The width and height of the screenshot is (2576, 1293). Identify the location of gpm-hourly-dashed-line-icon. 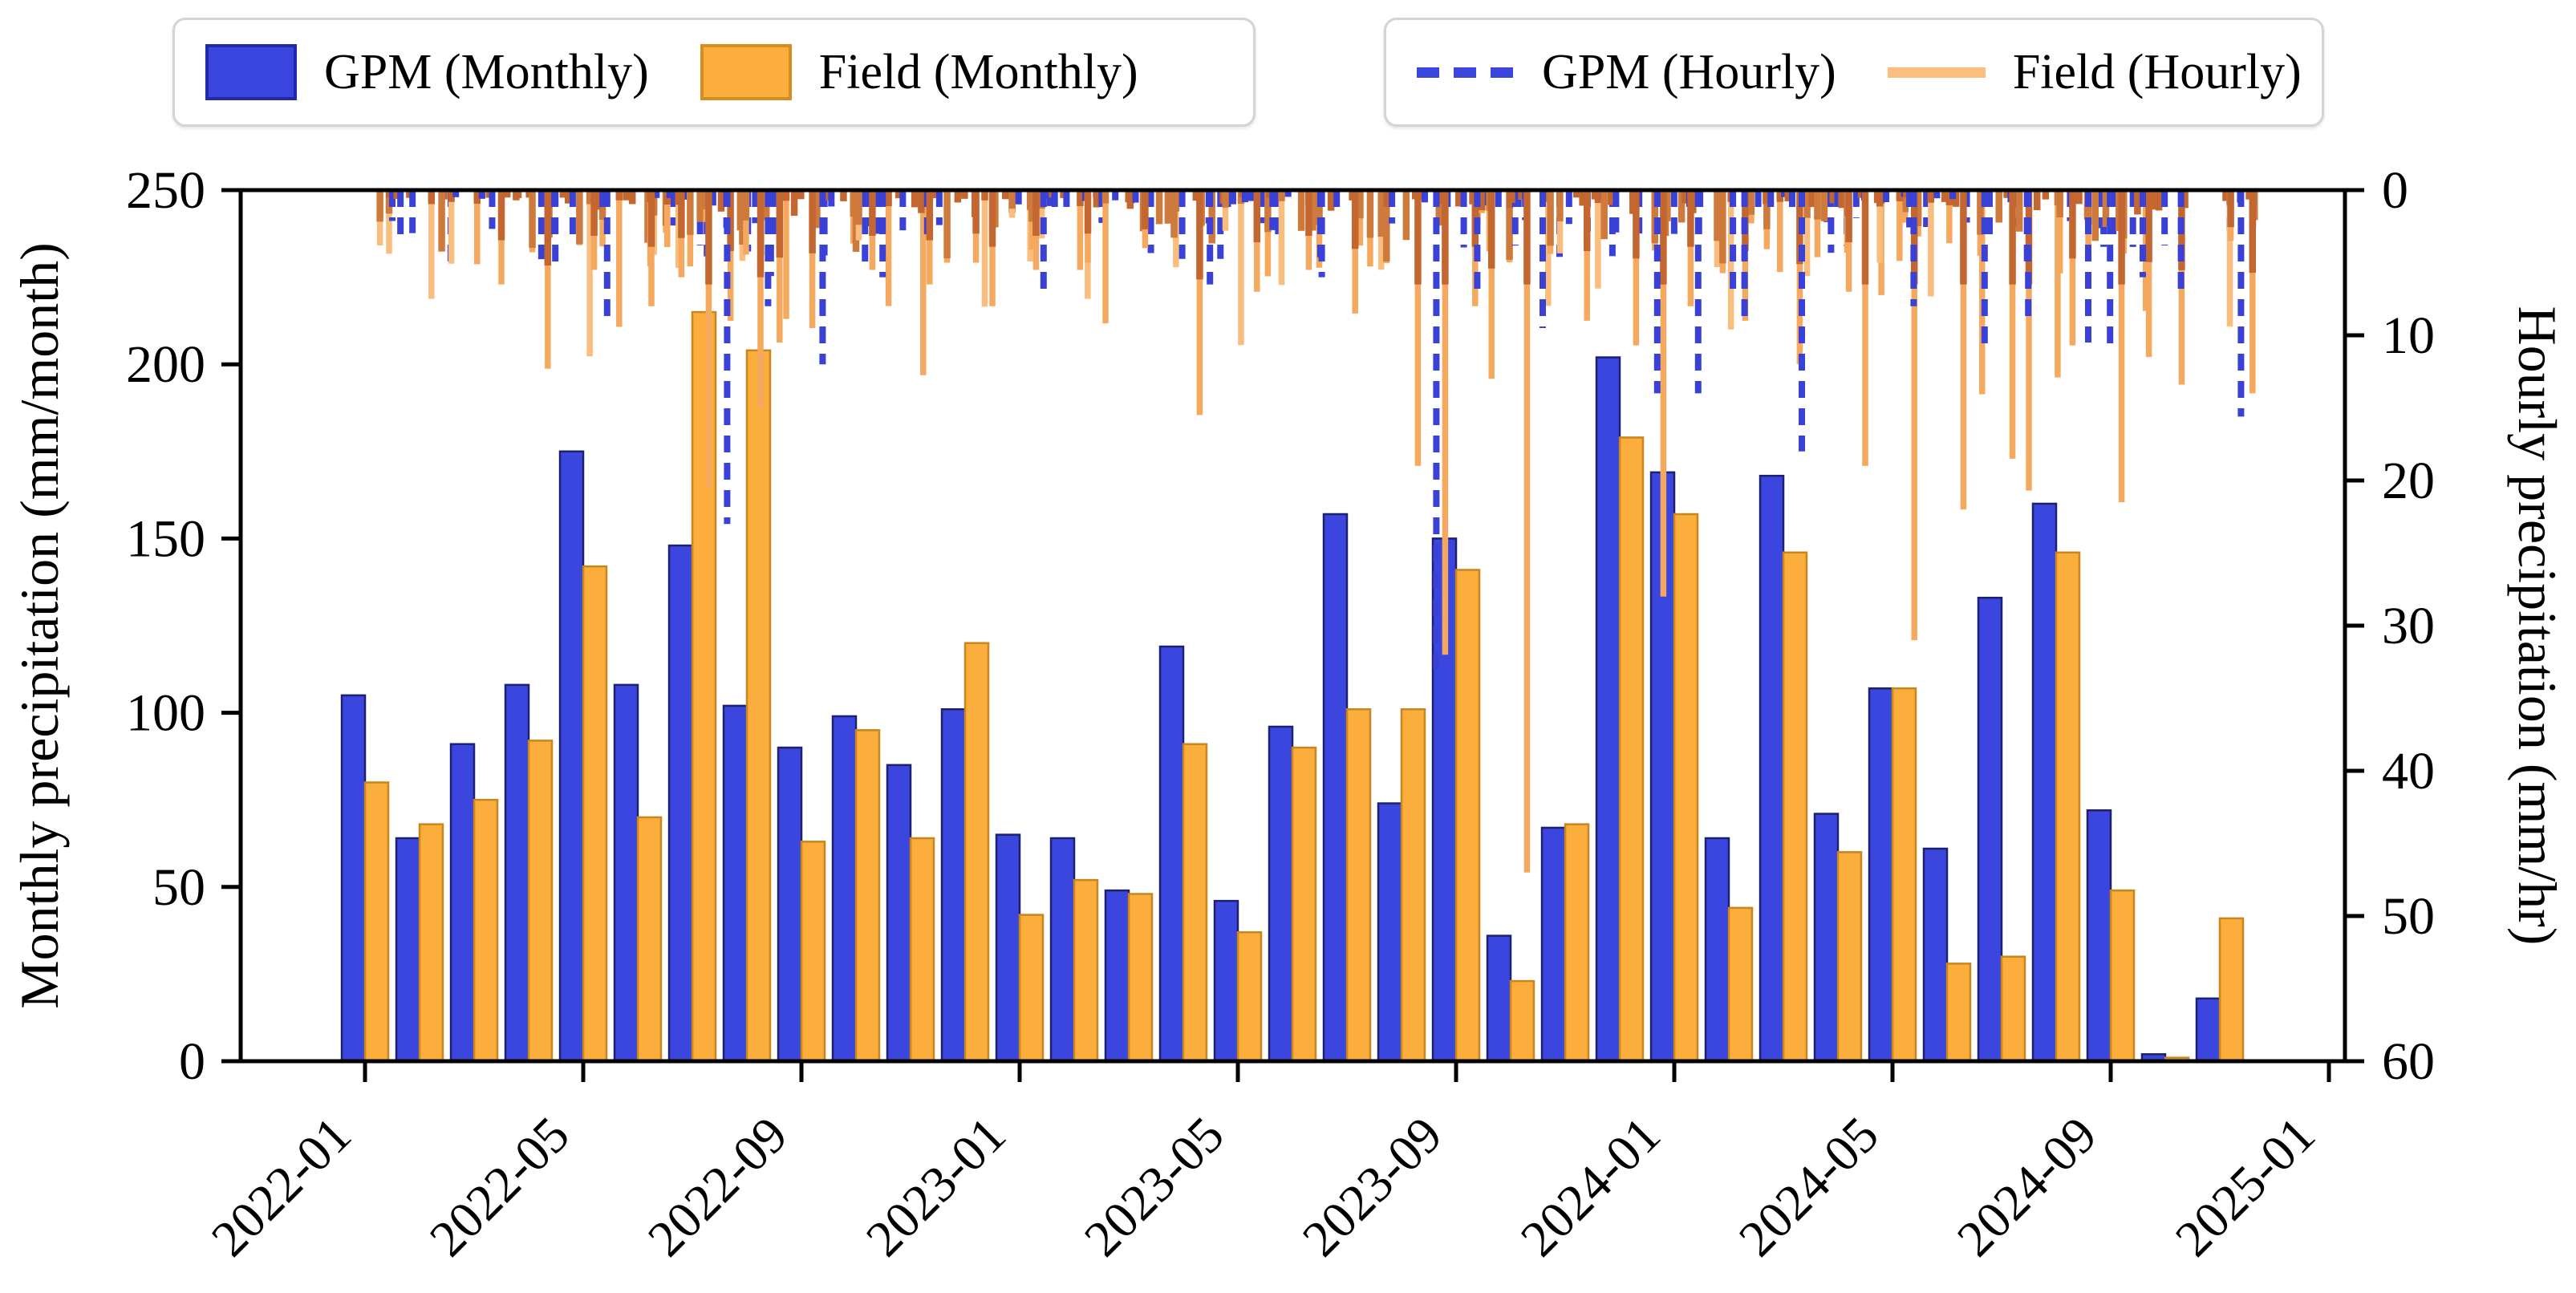
(1466, 72).